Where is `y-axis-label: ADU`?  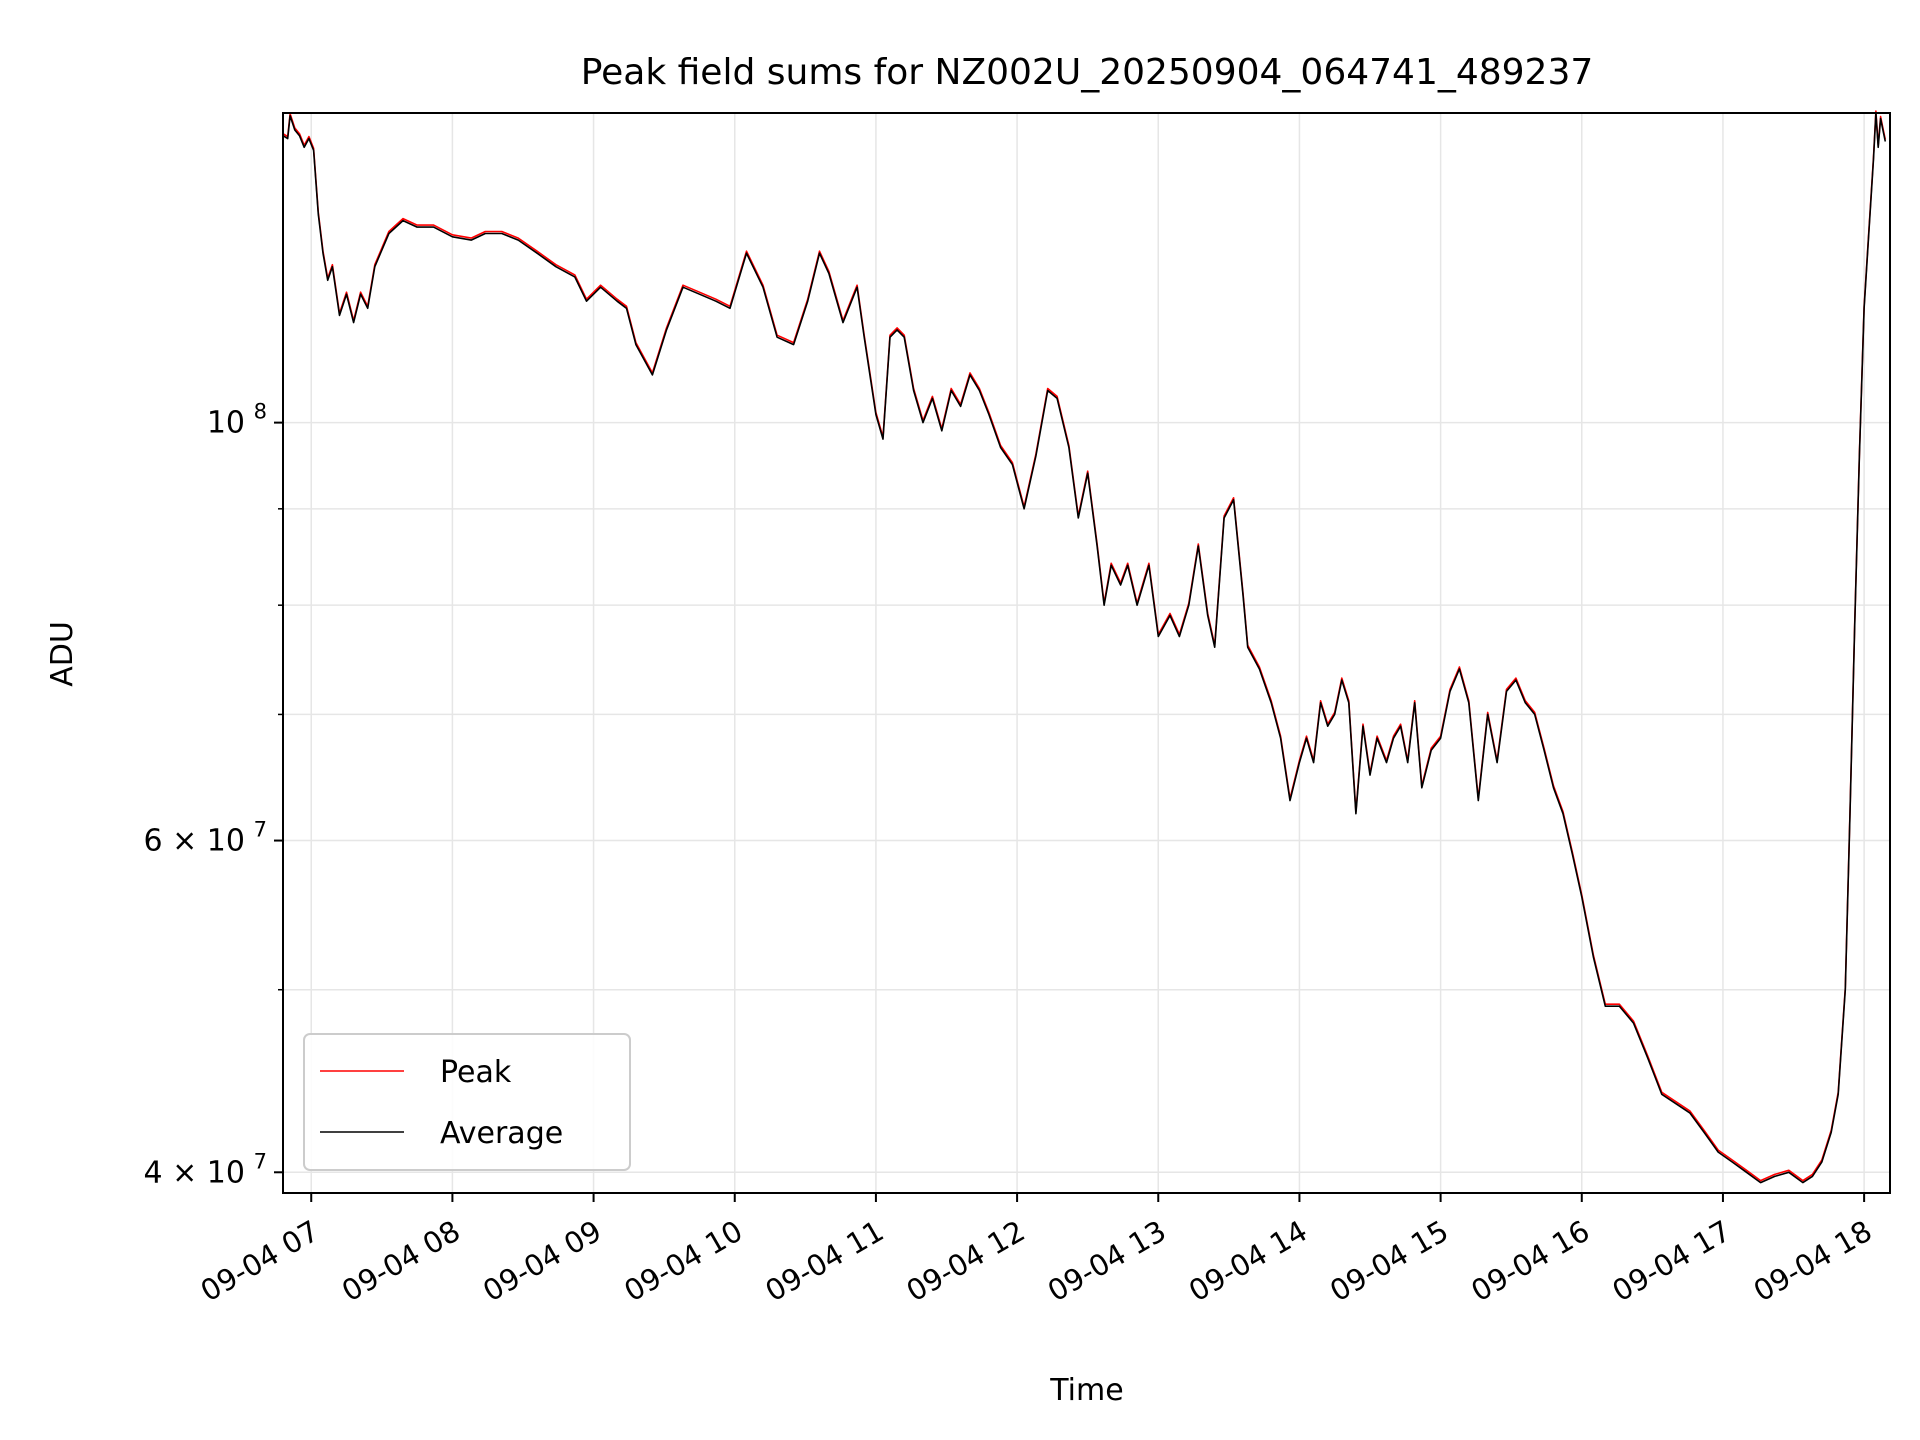 y-axis-label: ADU is located at coordinates (62, 654).